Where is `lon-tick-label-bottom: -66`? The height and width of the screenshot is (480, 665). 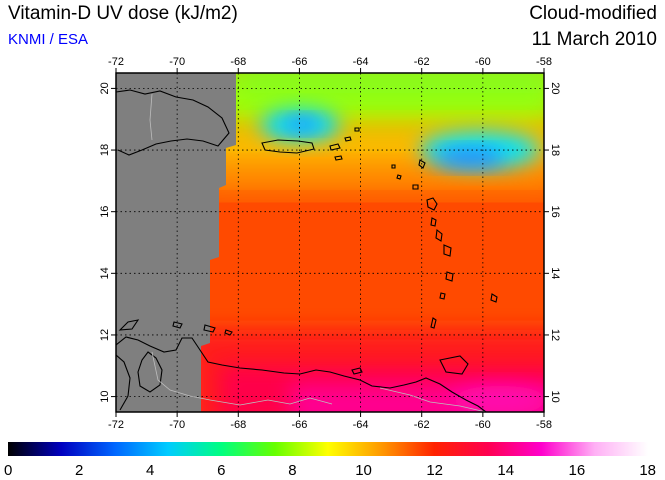 lon-tick-label-bottom: -66 is located at coordinates (299, 425).